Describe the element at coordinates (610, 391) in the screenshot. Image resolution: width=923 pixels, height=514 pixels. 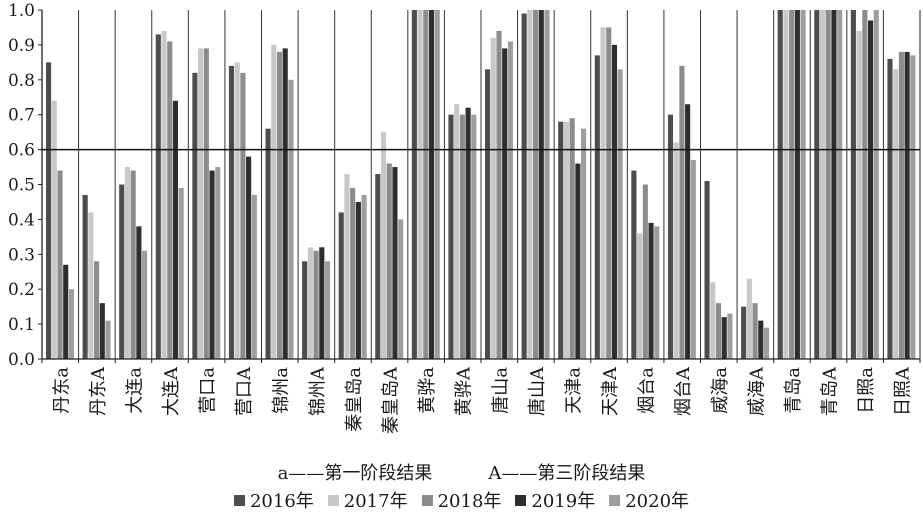
I see `x-tick-label: 天津A` at that location.